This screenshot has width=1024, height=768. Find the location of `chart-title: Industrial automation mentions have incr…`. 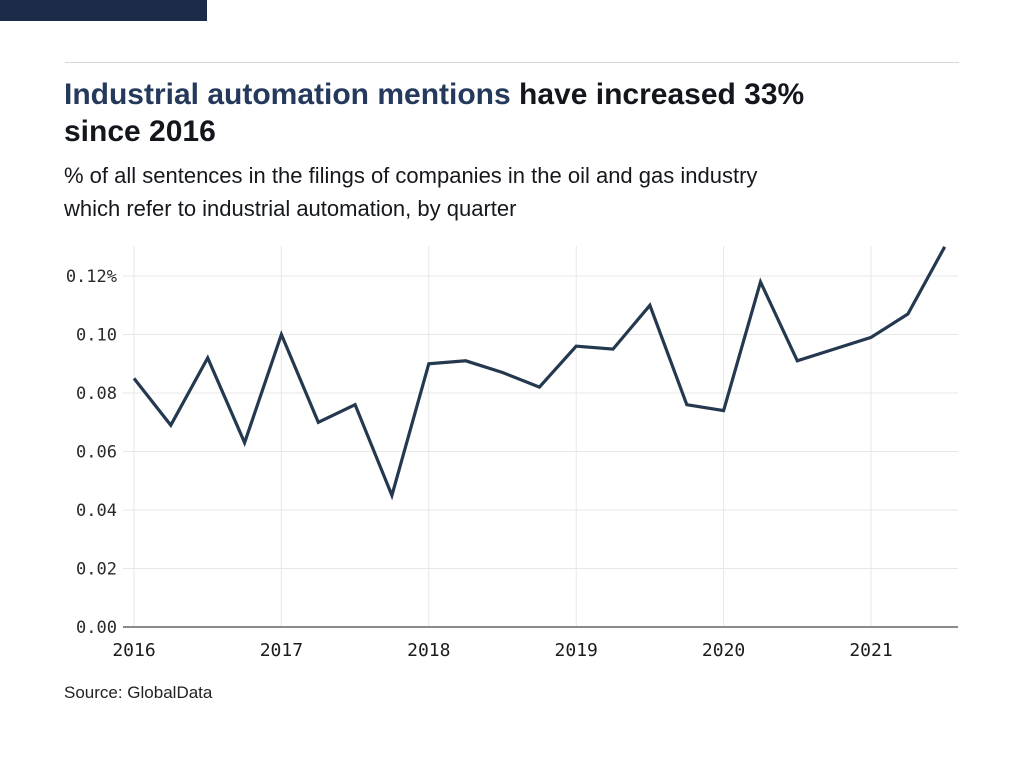

chart-title: Industrial automation mentions have incr… is located at coordinates (514, 113).